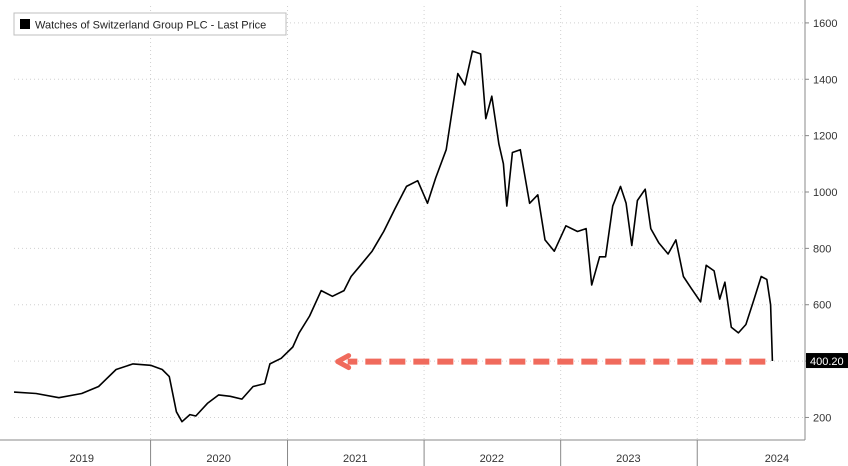 This screenshot has width=848, height=466. I want to click on legend-swatch, so click(25, 24).